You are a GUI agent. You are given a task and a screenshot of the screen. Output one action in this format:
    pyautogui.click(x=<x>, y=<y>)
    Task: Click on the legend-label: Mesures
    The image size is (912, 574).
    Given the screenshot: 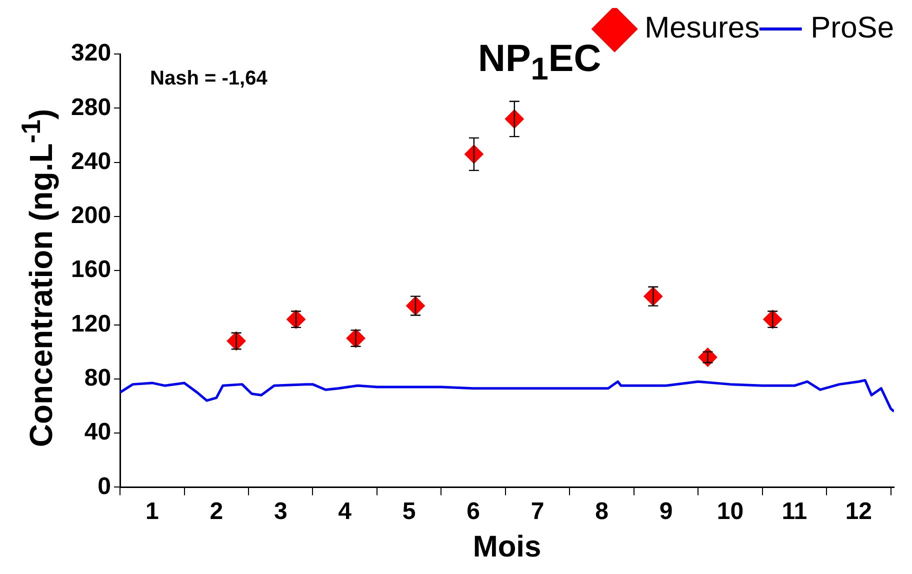 What is the action you would take?
    pyautogui.click(x=702, y=27)
    